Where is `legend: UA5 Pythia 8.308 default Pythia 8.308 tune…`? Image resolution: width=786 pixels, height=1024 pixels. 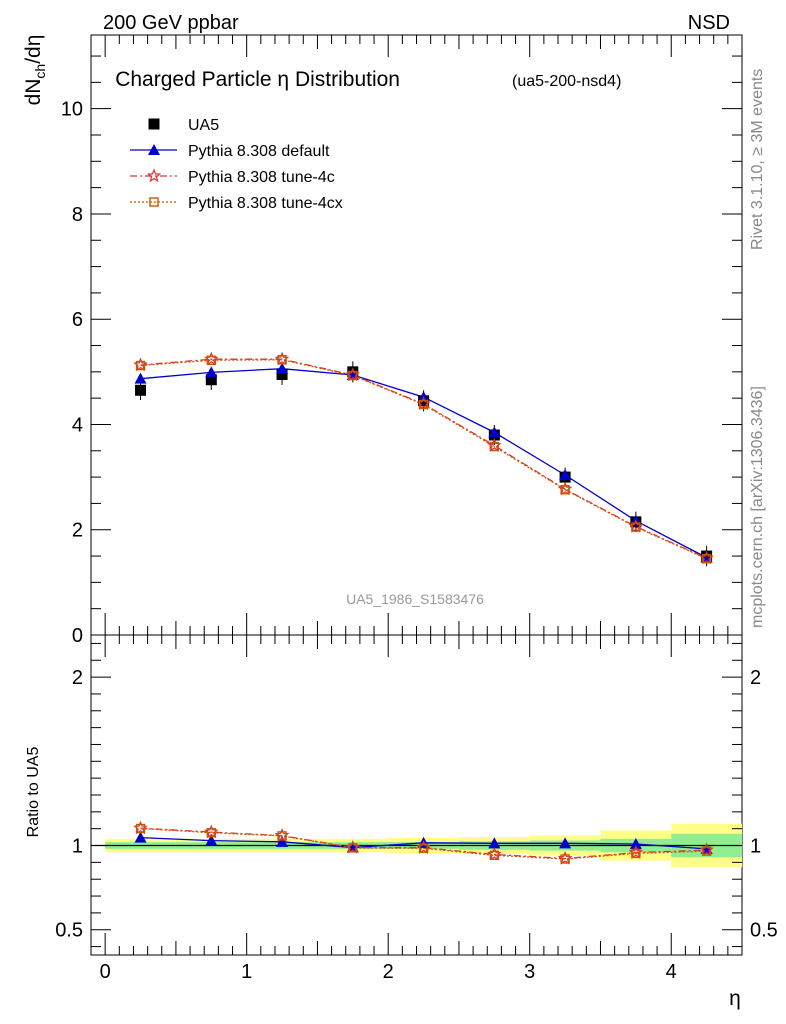
legend: UA5 Pythia 8.308 default Pythia 8.308 tune… is located at coordinates (236, 164).